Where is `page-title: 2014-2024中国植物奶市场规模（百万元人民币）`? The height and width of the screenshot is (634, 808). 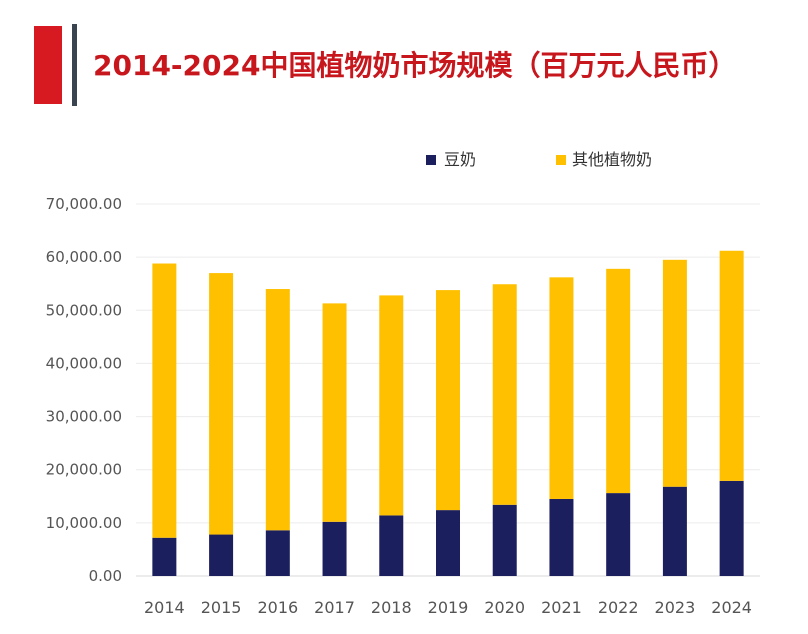 page-title: 2014-2024中国植物奶市场规模（百万元人民币） is located at coordinates (415, 65).